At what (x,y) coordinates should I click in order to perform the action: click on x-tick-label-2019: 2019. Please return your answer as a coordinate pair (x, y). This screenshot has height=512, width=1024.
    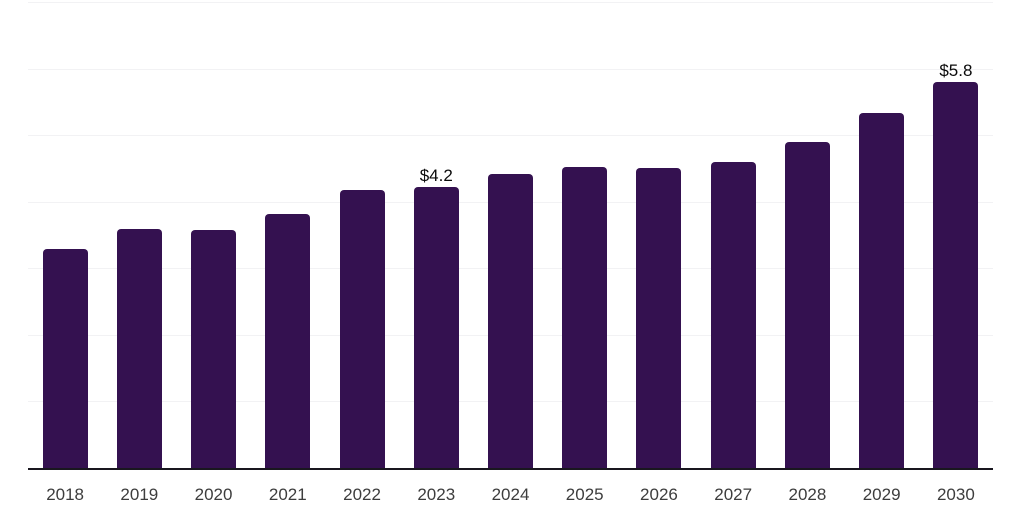
    Looking at the image, I should click on (139, 494).